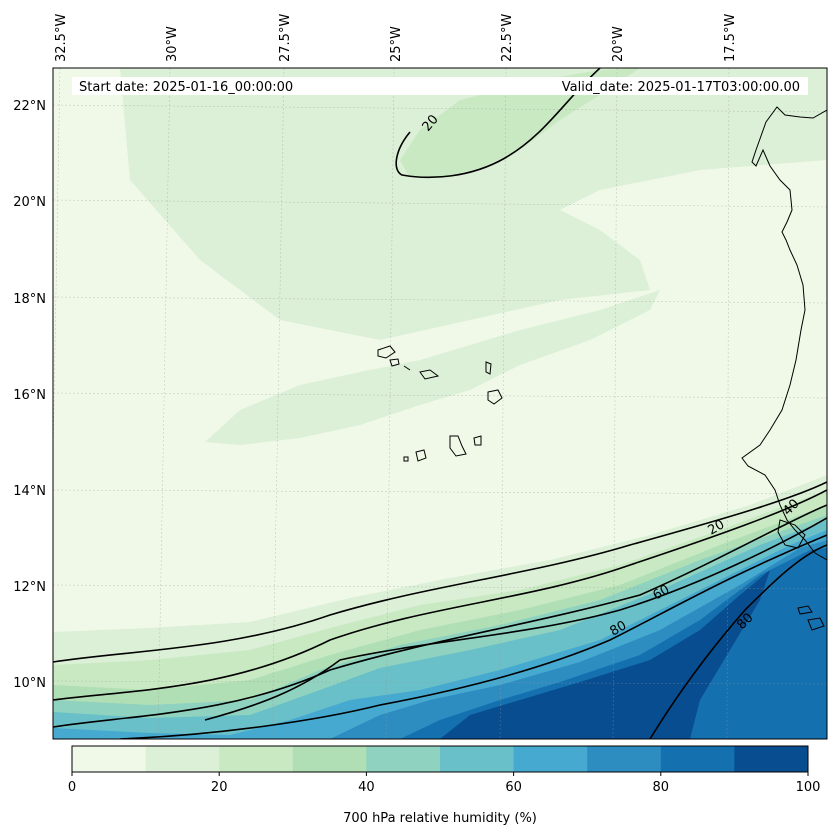  I want to click on colorbar-tick-label: 60, so click(513, 787).